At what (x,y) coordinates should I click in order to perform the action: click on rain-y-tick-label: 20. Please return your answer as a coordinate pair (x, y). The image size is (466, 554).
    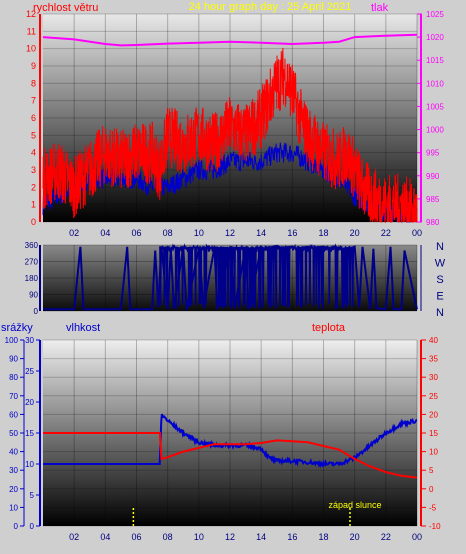
    Looking at the image, I should click on (13, 489).